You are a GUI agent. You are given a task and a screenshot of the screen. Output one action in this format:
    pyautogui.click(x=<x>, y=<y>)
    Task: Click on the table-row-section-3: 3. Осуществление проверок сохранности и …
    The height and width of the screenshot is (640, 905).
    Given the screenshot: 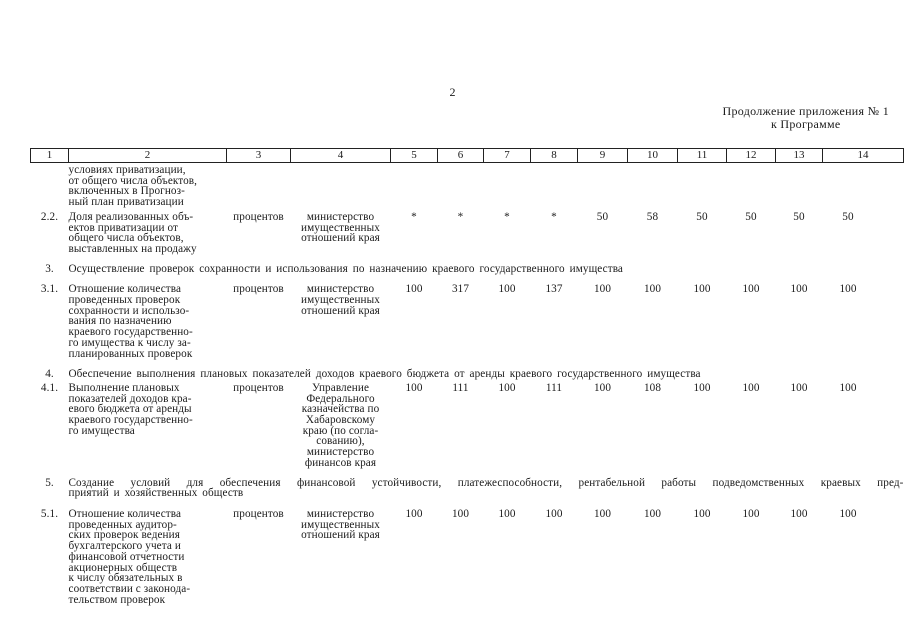 What is the action you would take?
    pyautogui.click(x=467, y=265)
    